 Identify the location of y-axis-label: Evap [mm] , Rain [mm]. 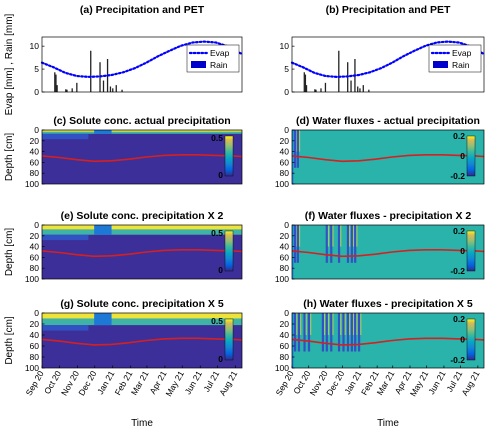
(9, 64).